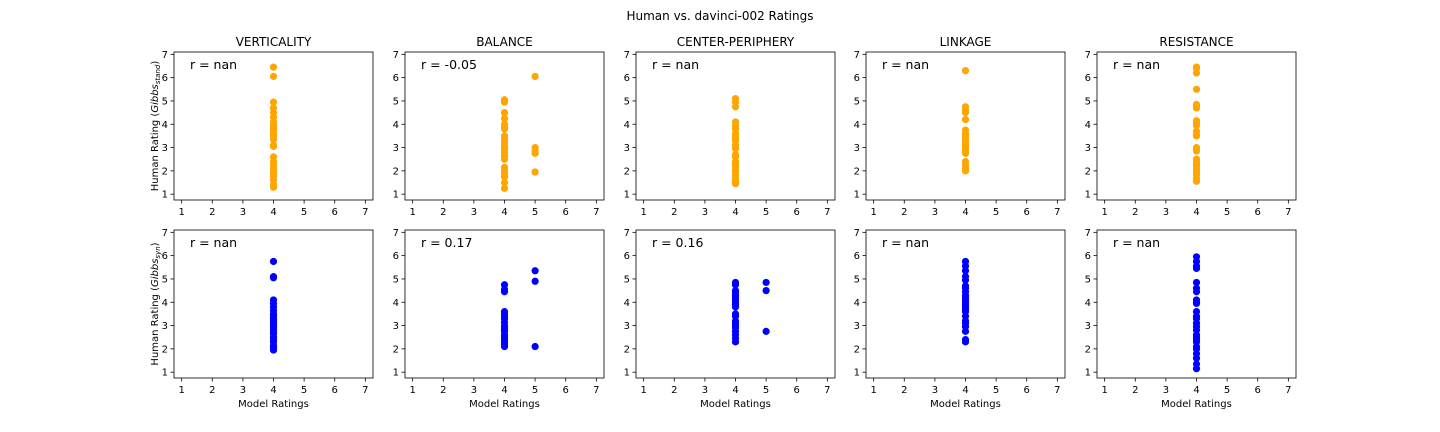  Describe the element at coordinates (449, 64) in the screenshot. I see `r-annotation: r = -0.05` at that location.